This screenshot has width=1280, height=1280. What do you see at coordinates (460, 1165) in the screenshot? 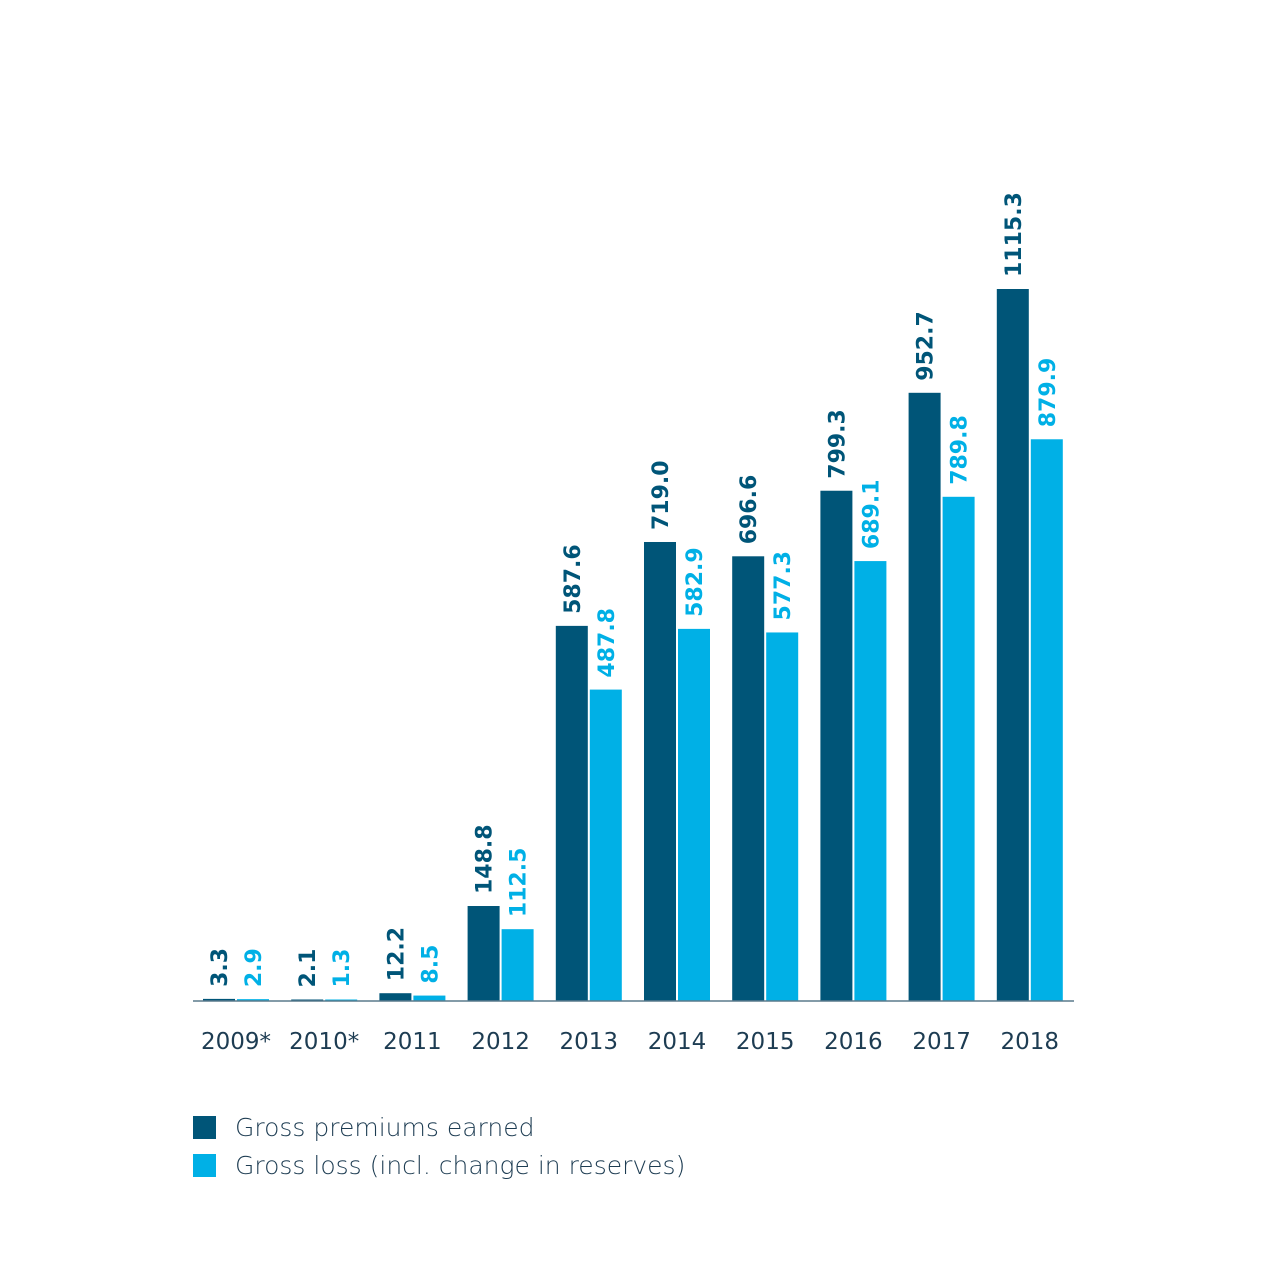
I see `legend-label-gross-loss: Gross loss (incl. change in reserves)` at bounding box center [460, 1165].